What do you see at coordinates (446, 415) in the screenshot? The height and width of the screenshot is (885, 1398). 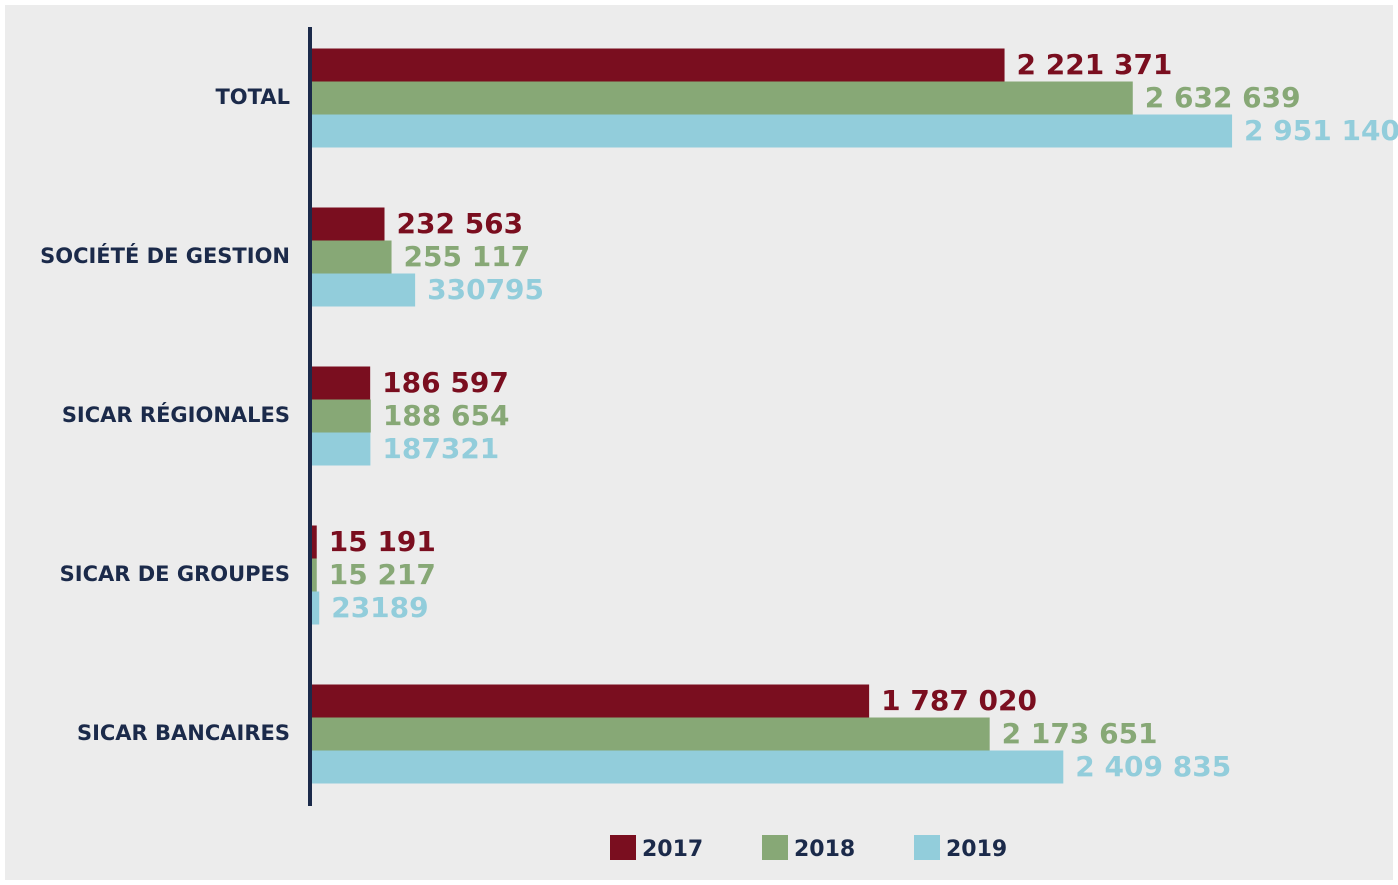 I see `value-label: 188 654` at bounding box center [446, 415].